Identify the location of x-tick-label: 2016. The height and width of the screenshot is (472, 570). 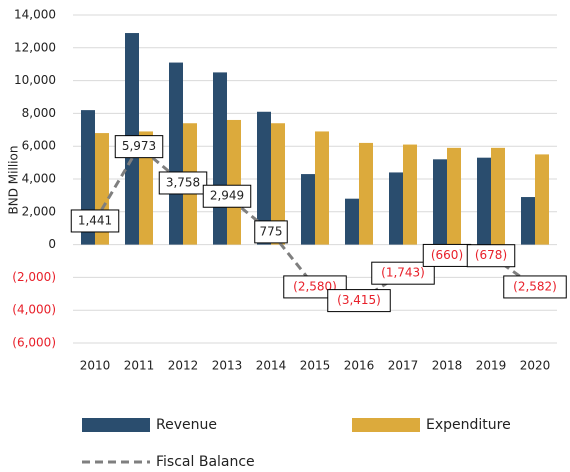
(359, 366).